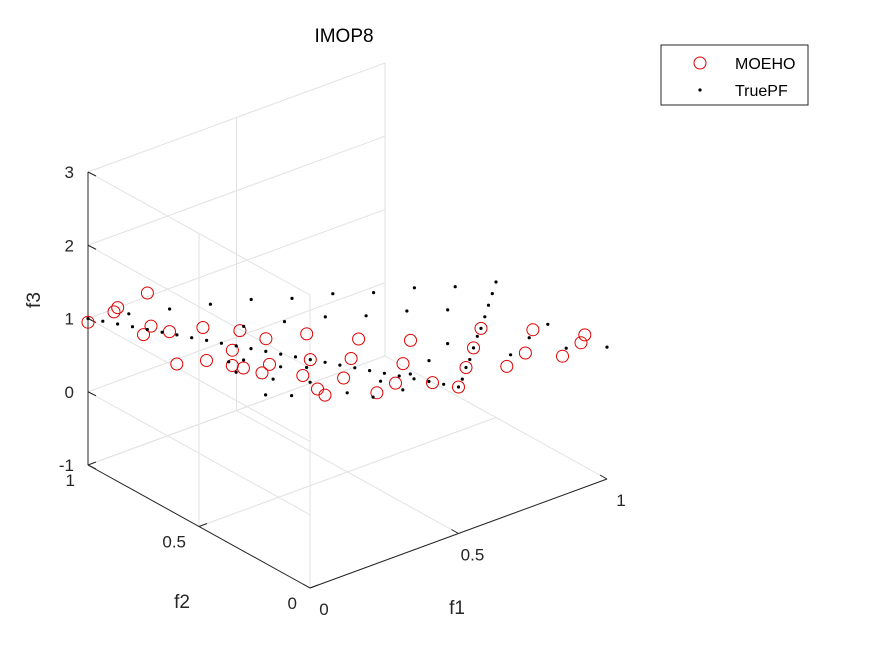 The width and height of the screenshot is (875, 656). Describe the element at coordinates (34, 300) in the screenshot. I see `z-axis-label: f3` at that location.